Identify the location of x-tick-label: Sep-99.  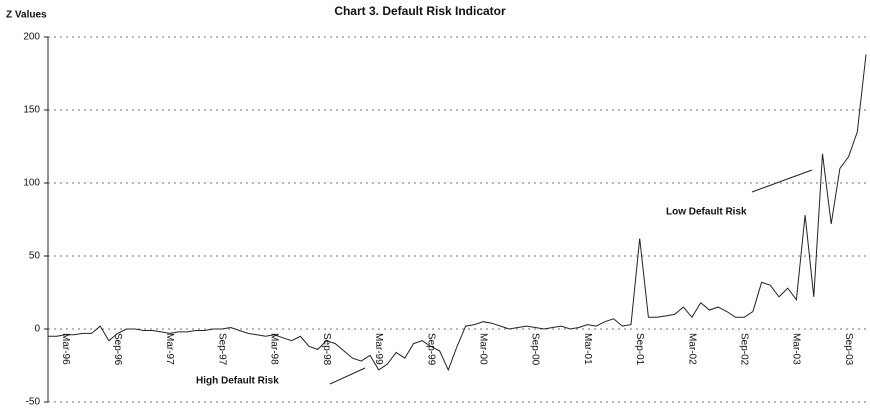
(430, 349).